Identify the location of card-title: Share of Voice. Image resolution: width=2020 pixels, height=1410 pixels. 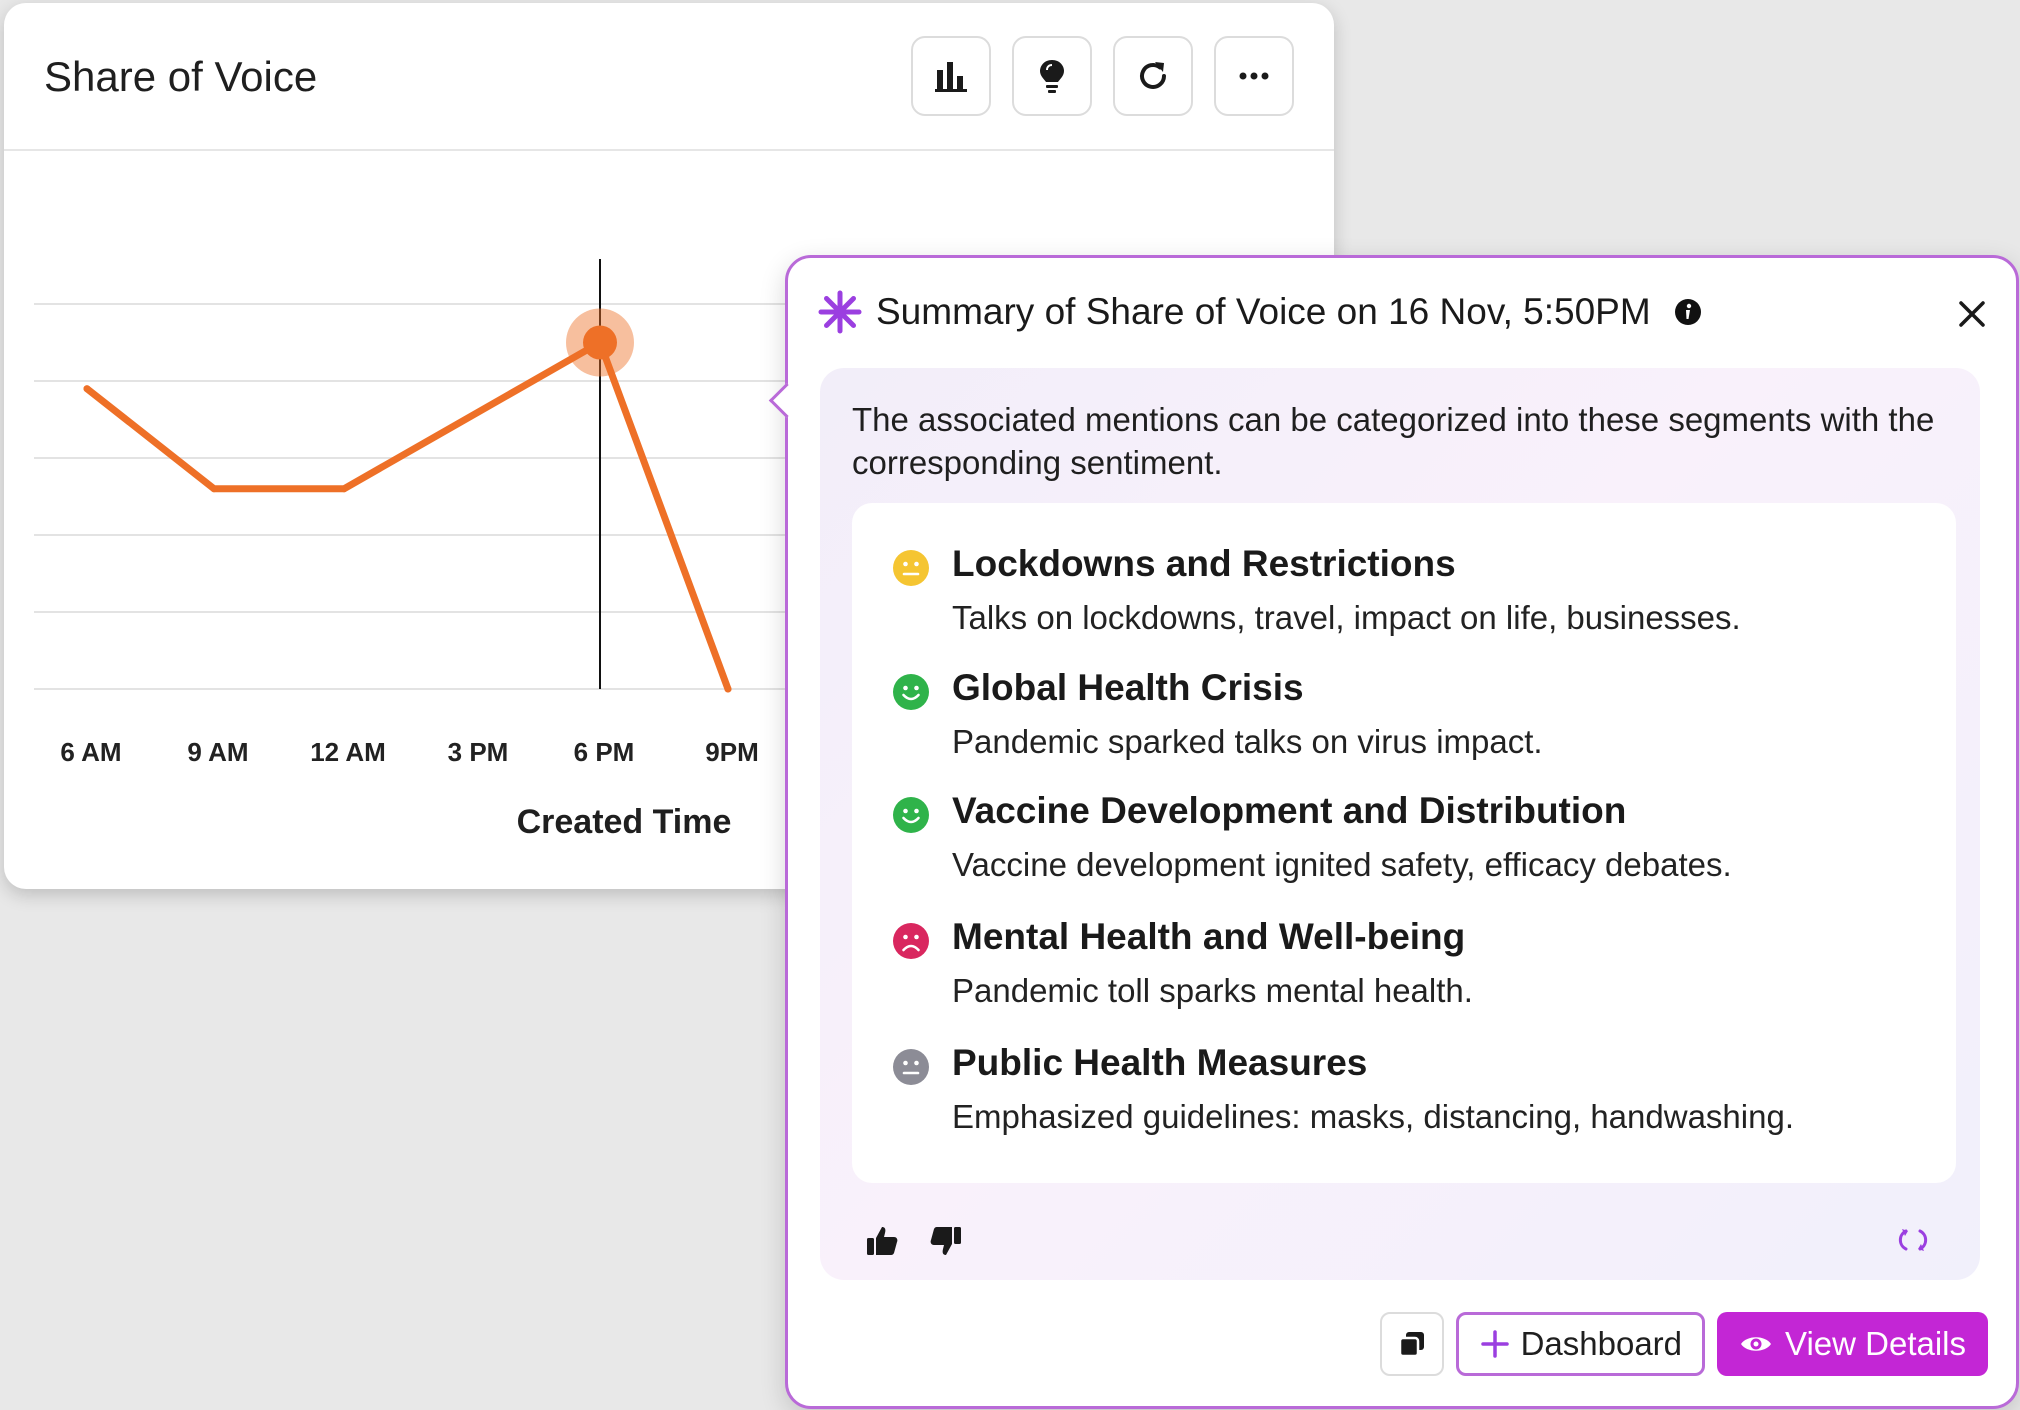
(181, 76).